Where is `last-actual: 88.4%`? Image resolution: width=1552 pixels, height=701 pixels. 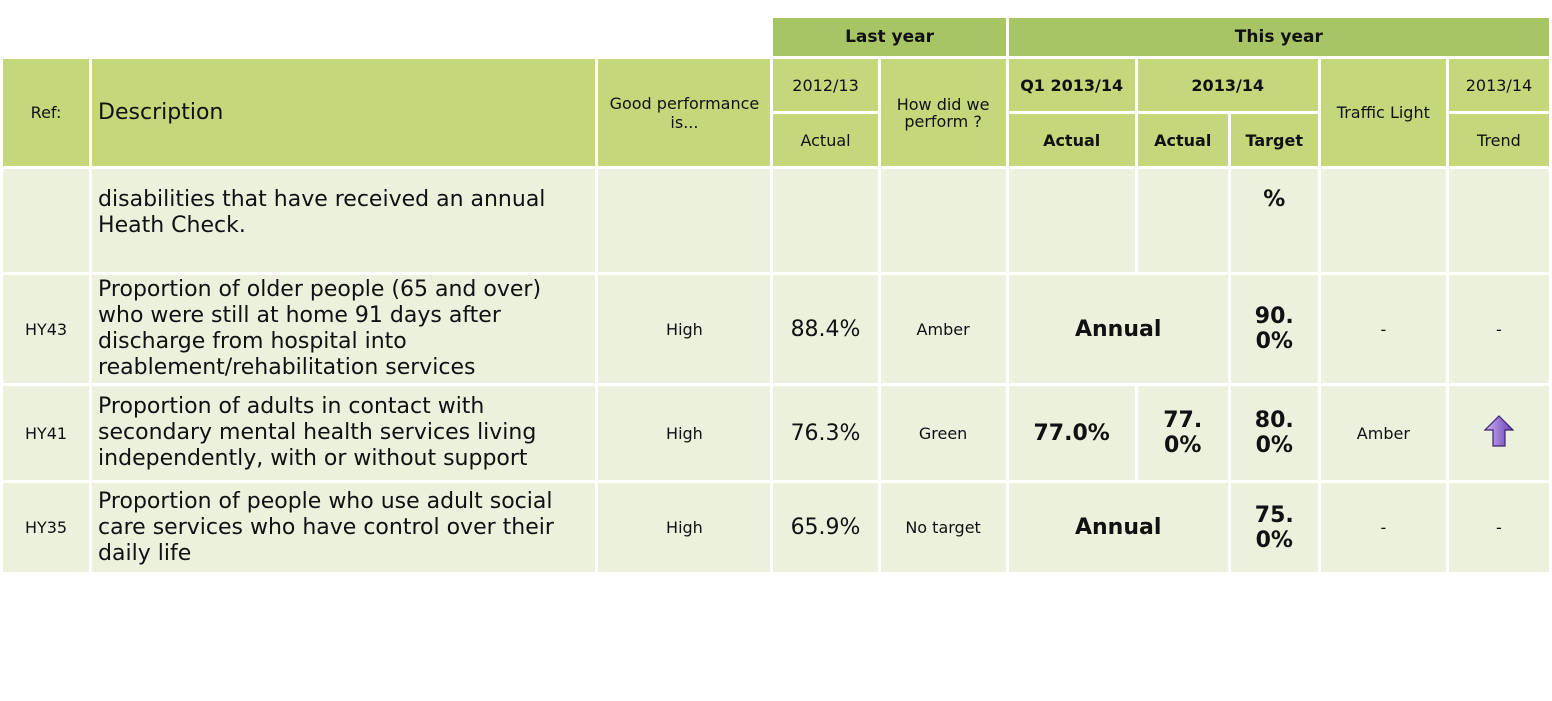
last-actual: 88.4% is located at coordinates (825, 329).